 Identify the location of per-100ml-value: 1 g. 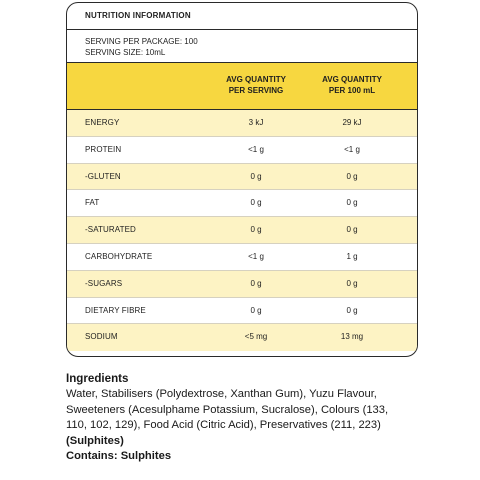
(352, 256).